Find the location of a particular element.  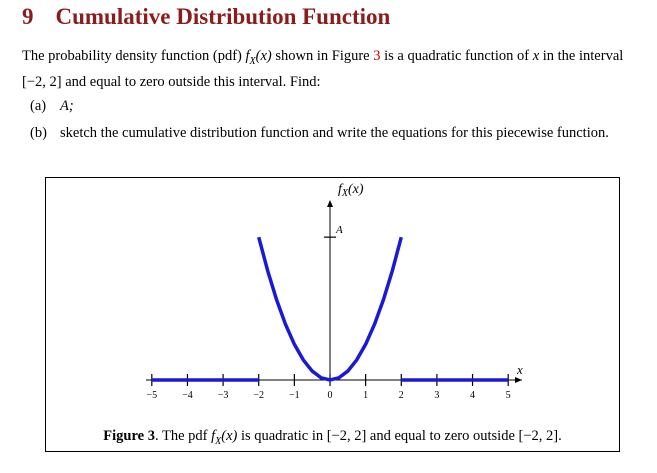

pdf-curve is located at coordinates (330, 309).